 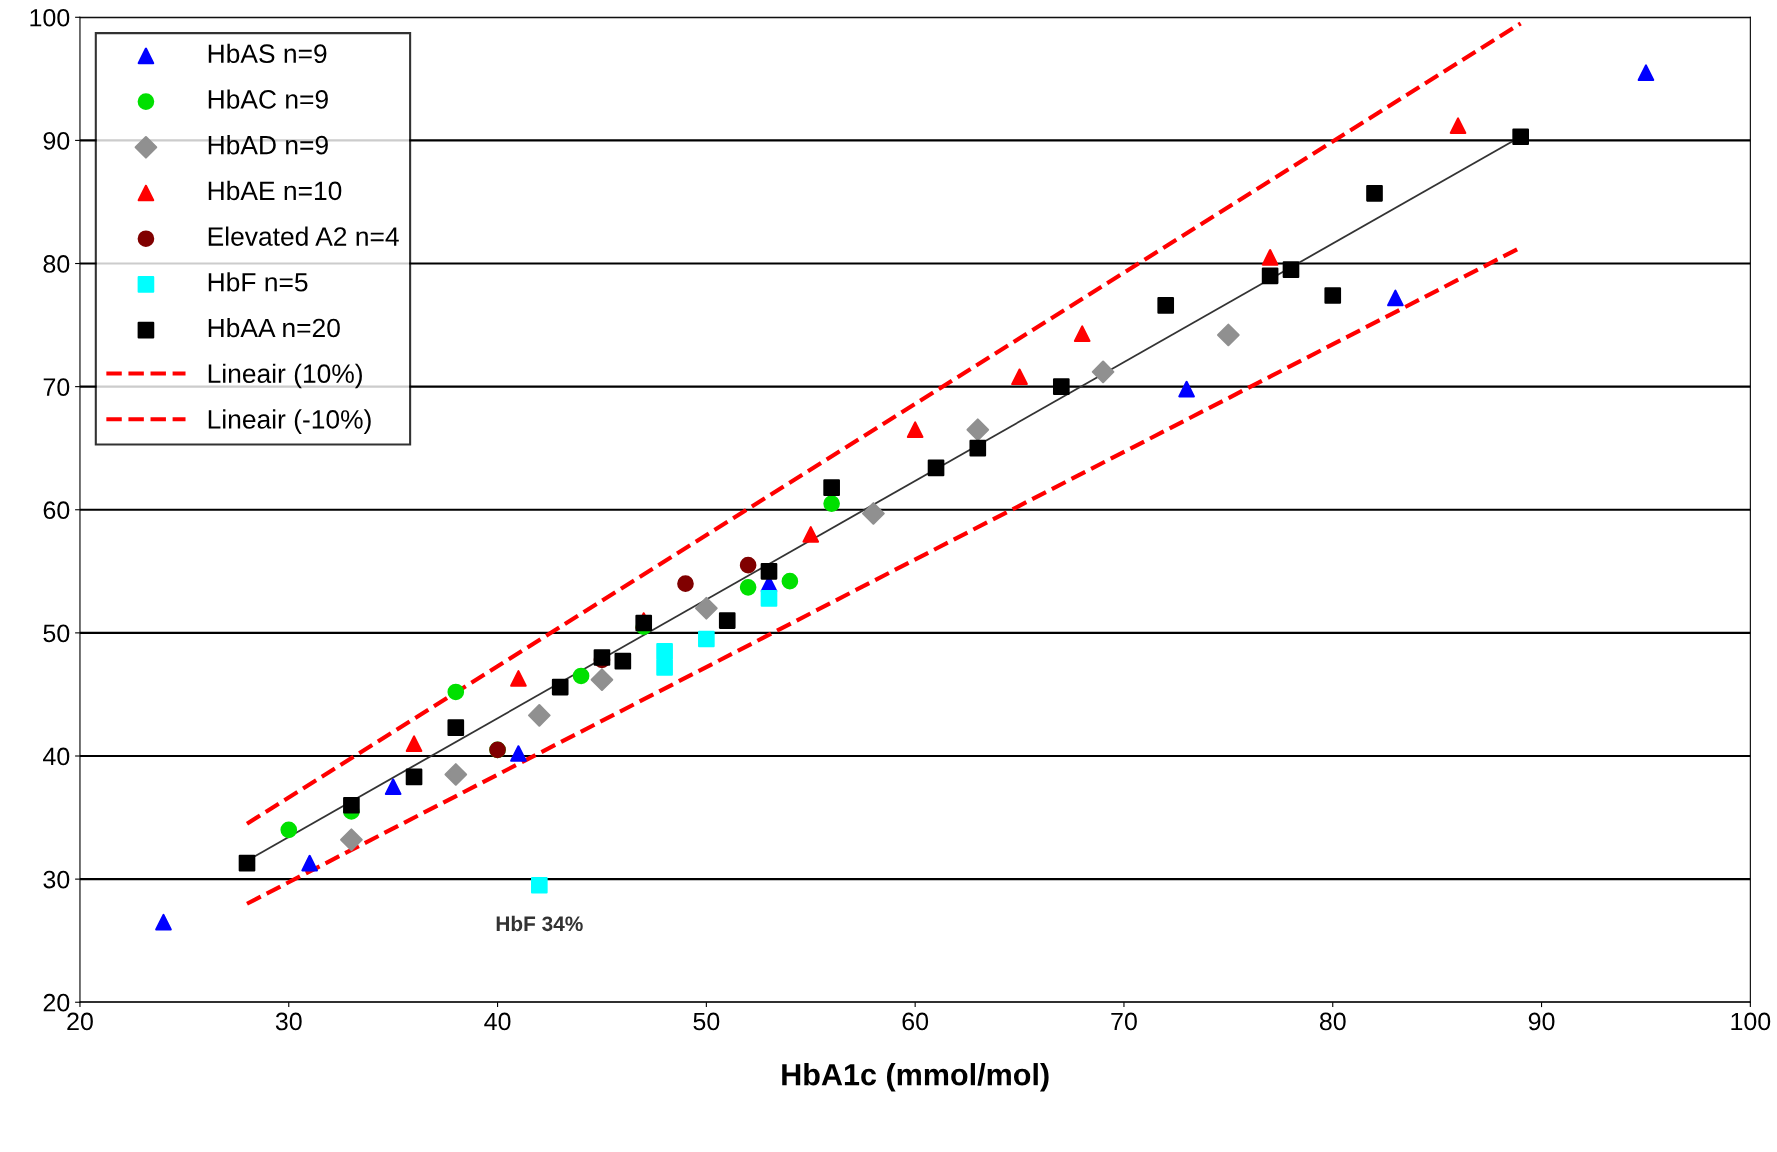 What do you see at coordinates (539, 923) in the screenshot?
I see `annotation: HbF 34%` at bounding box center [539, 923].